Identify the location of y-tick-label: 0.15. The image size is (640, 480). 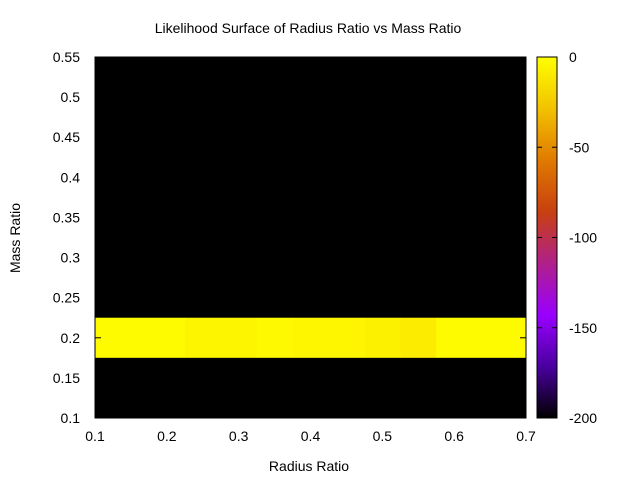
(66, 378).